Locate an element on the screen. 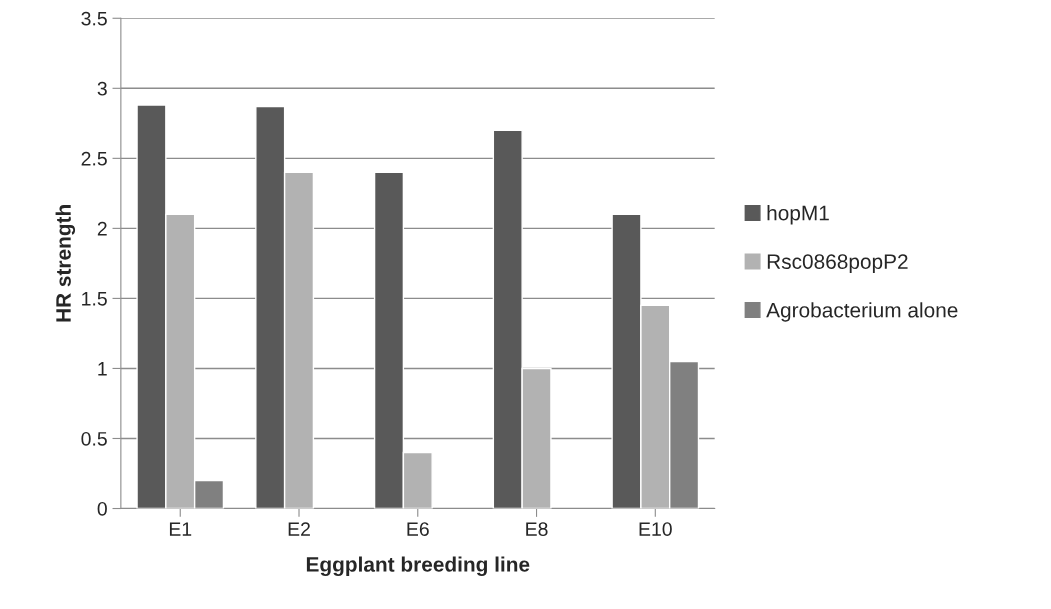 The image size is (1051, 609). x-axis-title: Eggplant breeding line is located at coordinates (418, 566).